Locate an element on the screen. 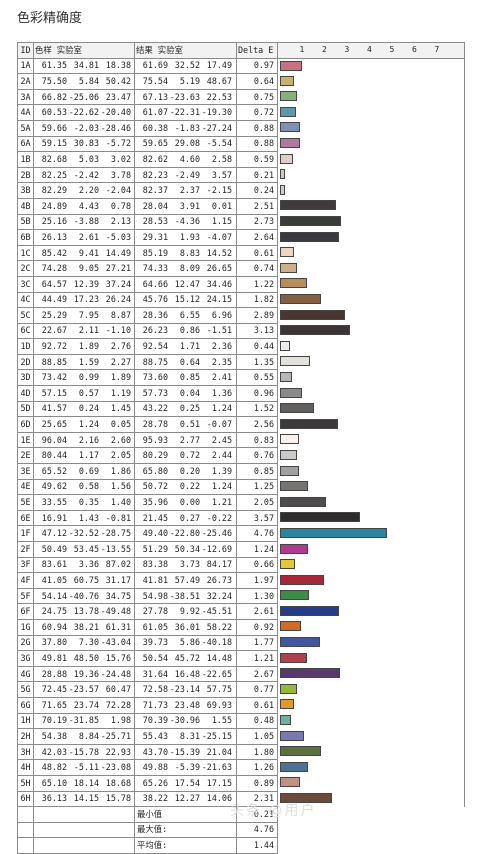 The height and width of the screenshot is (854, 490). lab-value: 41.05 is located at coordinates (54, 579).